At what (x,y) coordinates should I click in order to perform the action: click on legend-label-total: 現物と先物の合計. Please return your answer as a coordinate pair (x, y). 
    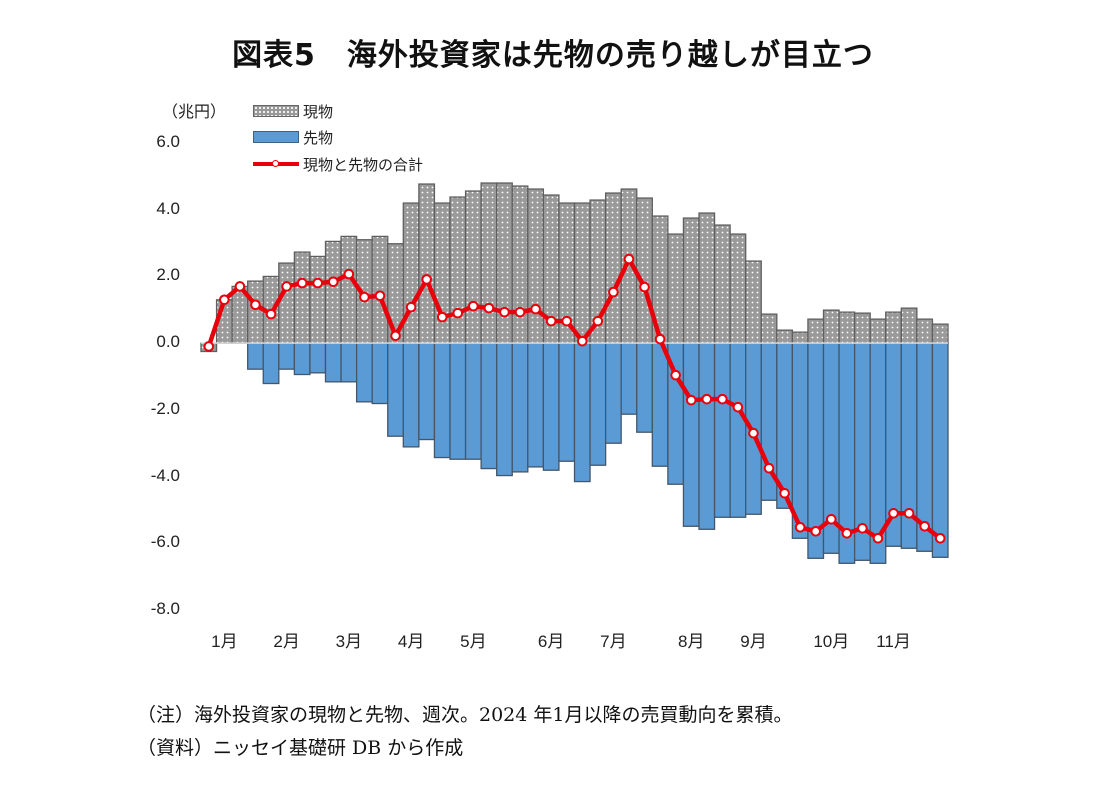
    Looking at the image, I should click on (363, 164).